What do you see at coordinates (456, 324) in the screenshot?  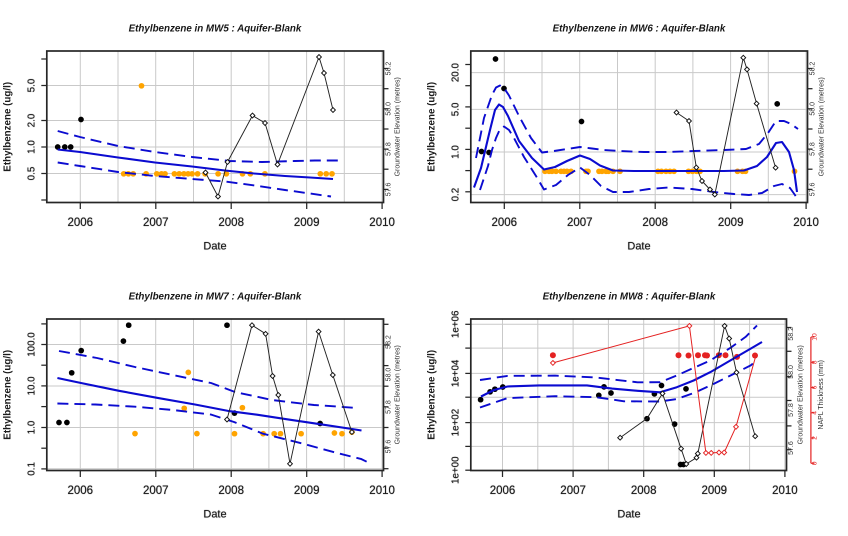 I see `svg-text: 1e+06` at bounding box center [456, 324].